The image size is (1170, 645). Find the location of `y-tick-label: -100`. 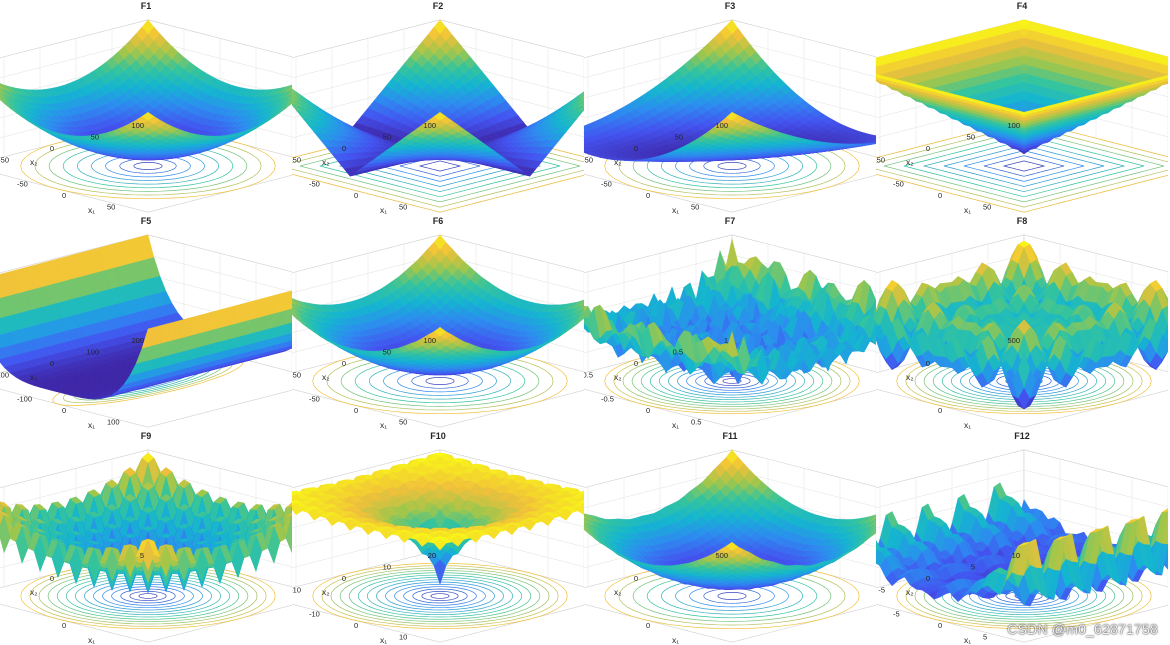

y-tick-label: -100 is located at coordinates (4, 374).